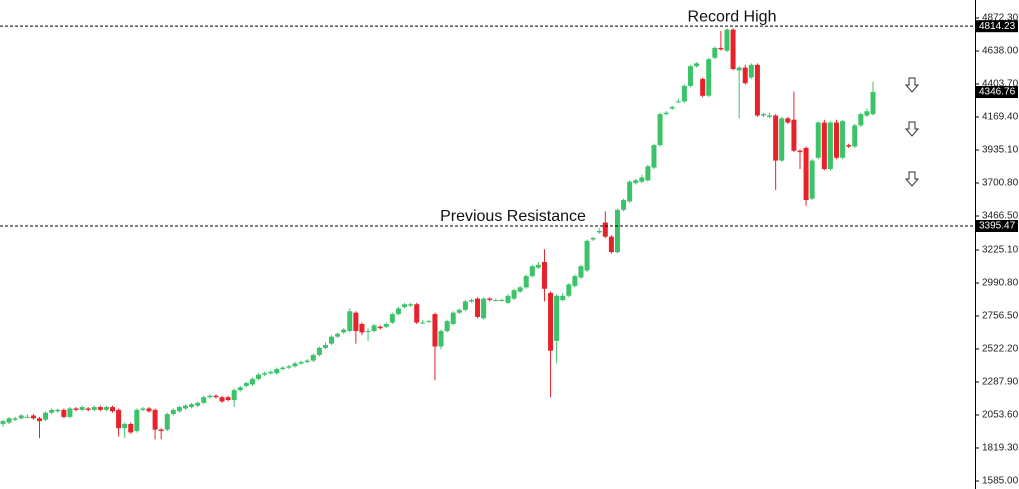  Describe the element at coordinates (732, 16) in the screenshot. I see `level-annotation: Record High` at that location.